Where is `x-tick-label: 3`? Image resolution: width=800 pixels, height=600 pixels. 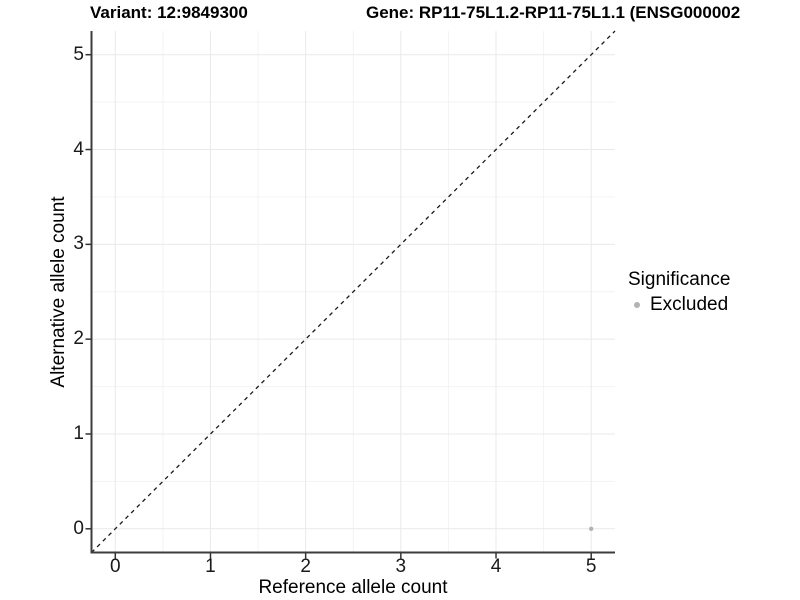 x-tick-label: 3 is located at coordinates (401, 566).